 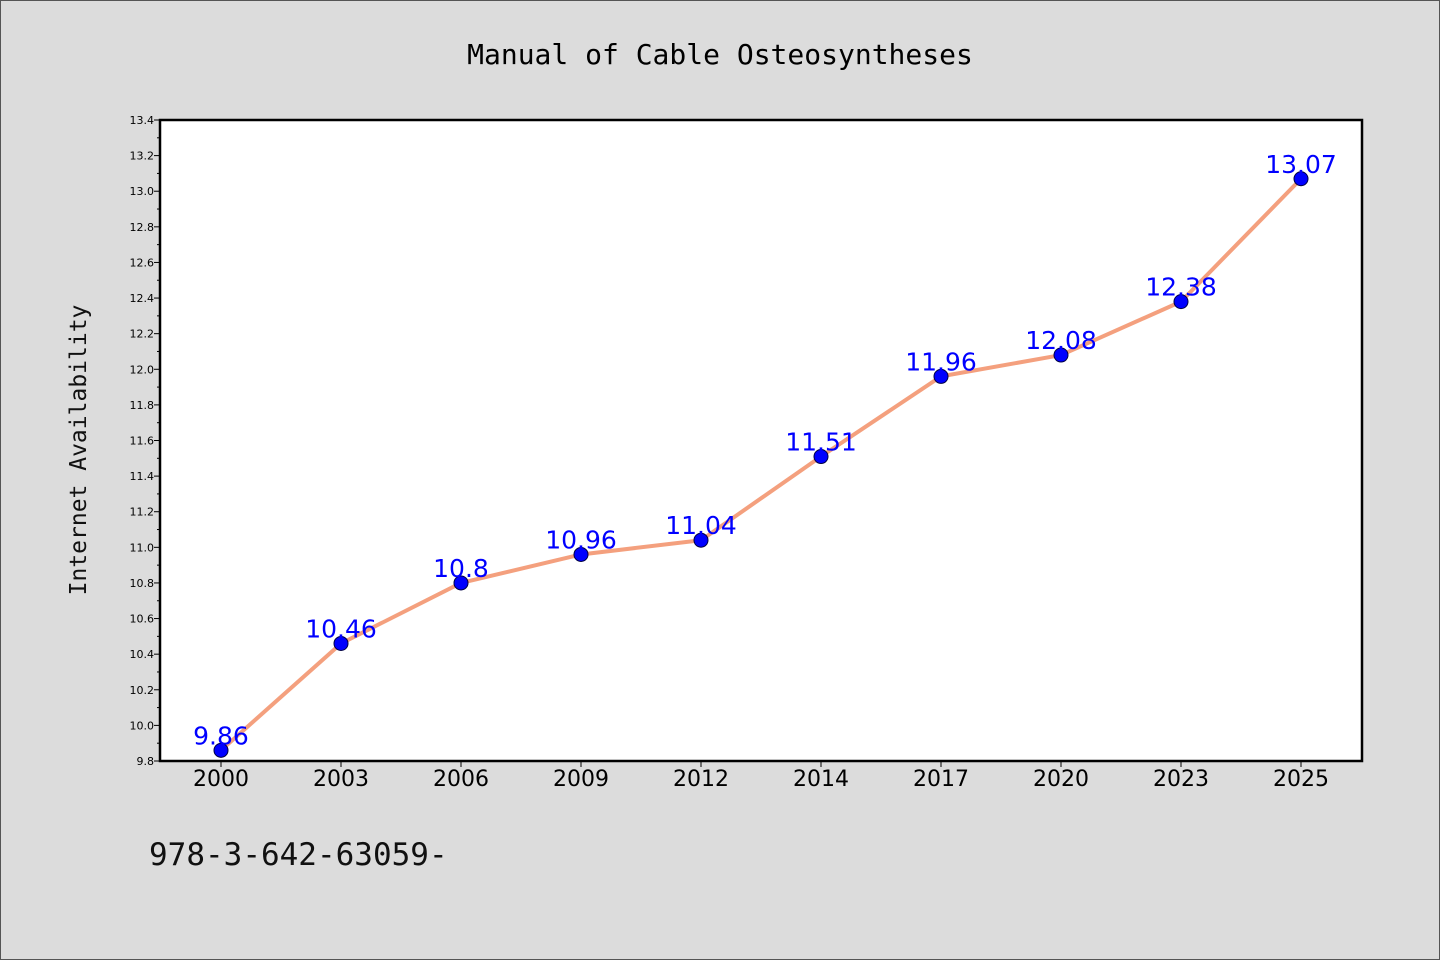 What do you see at coordinates (298, 855) in the screenshot?
I see `footer-isbn: 978-3-642-63059-` at bounding box center [298, 855].